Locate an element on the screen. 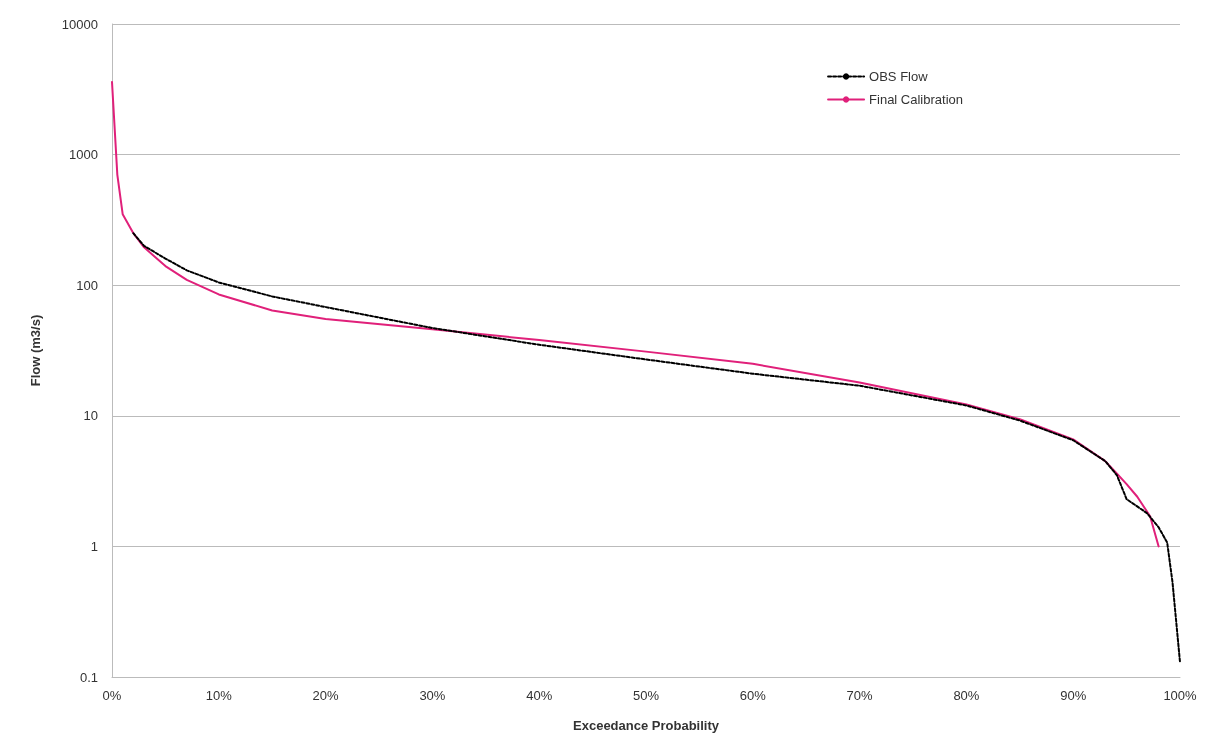 The height and width of the screenshot is (749, 1218). y-tick-label: 1 is located at coordinates (94, 546).